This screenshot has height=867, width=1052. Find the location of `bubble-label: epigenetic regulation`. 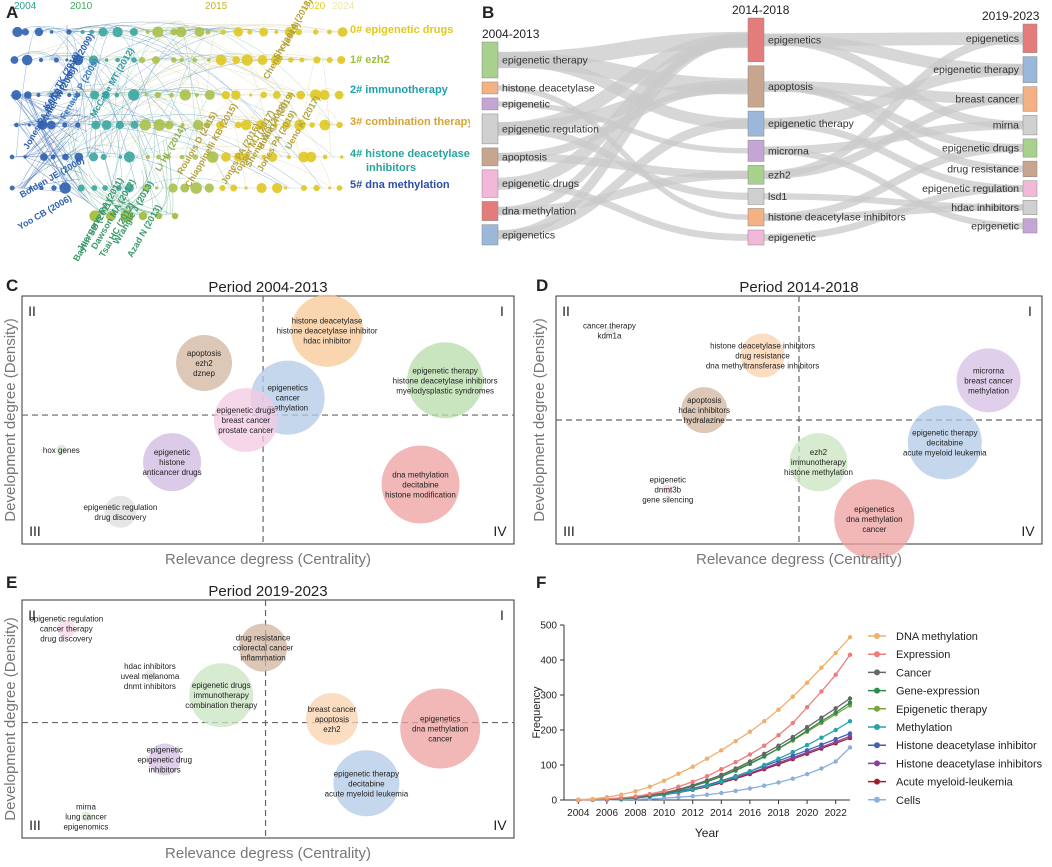

bubble-label: epigenetic regulation is located at coordinates (66, 619).